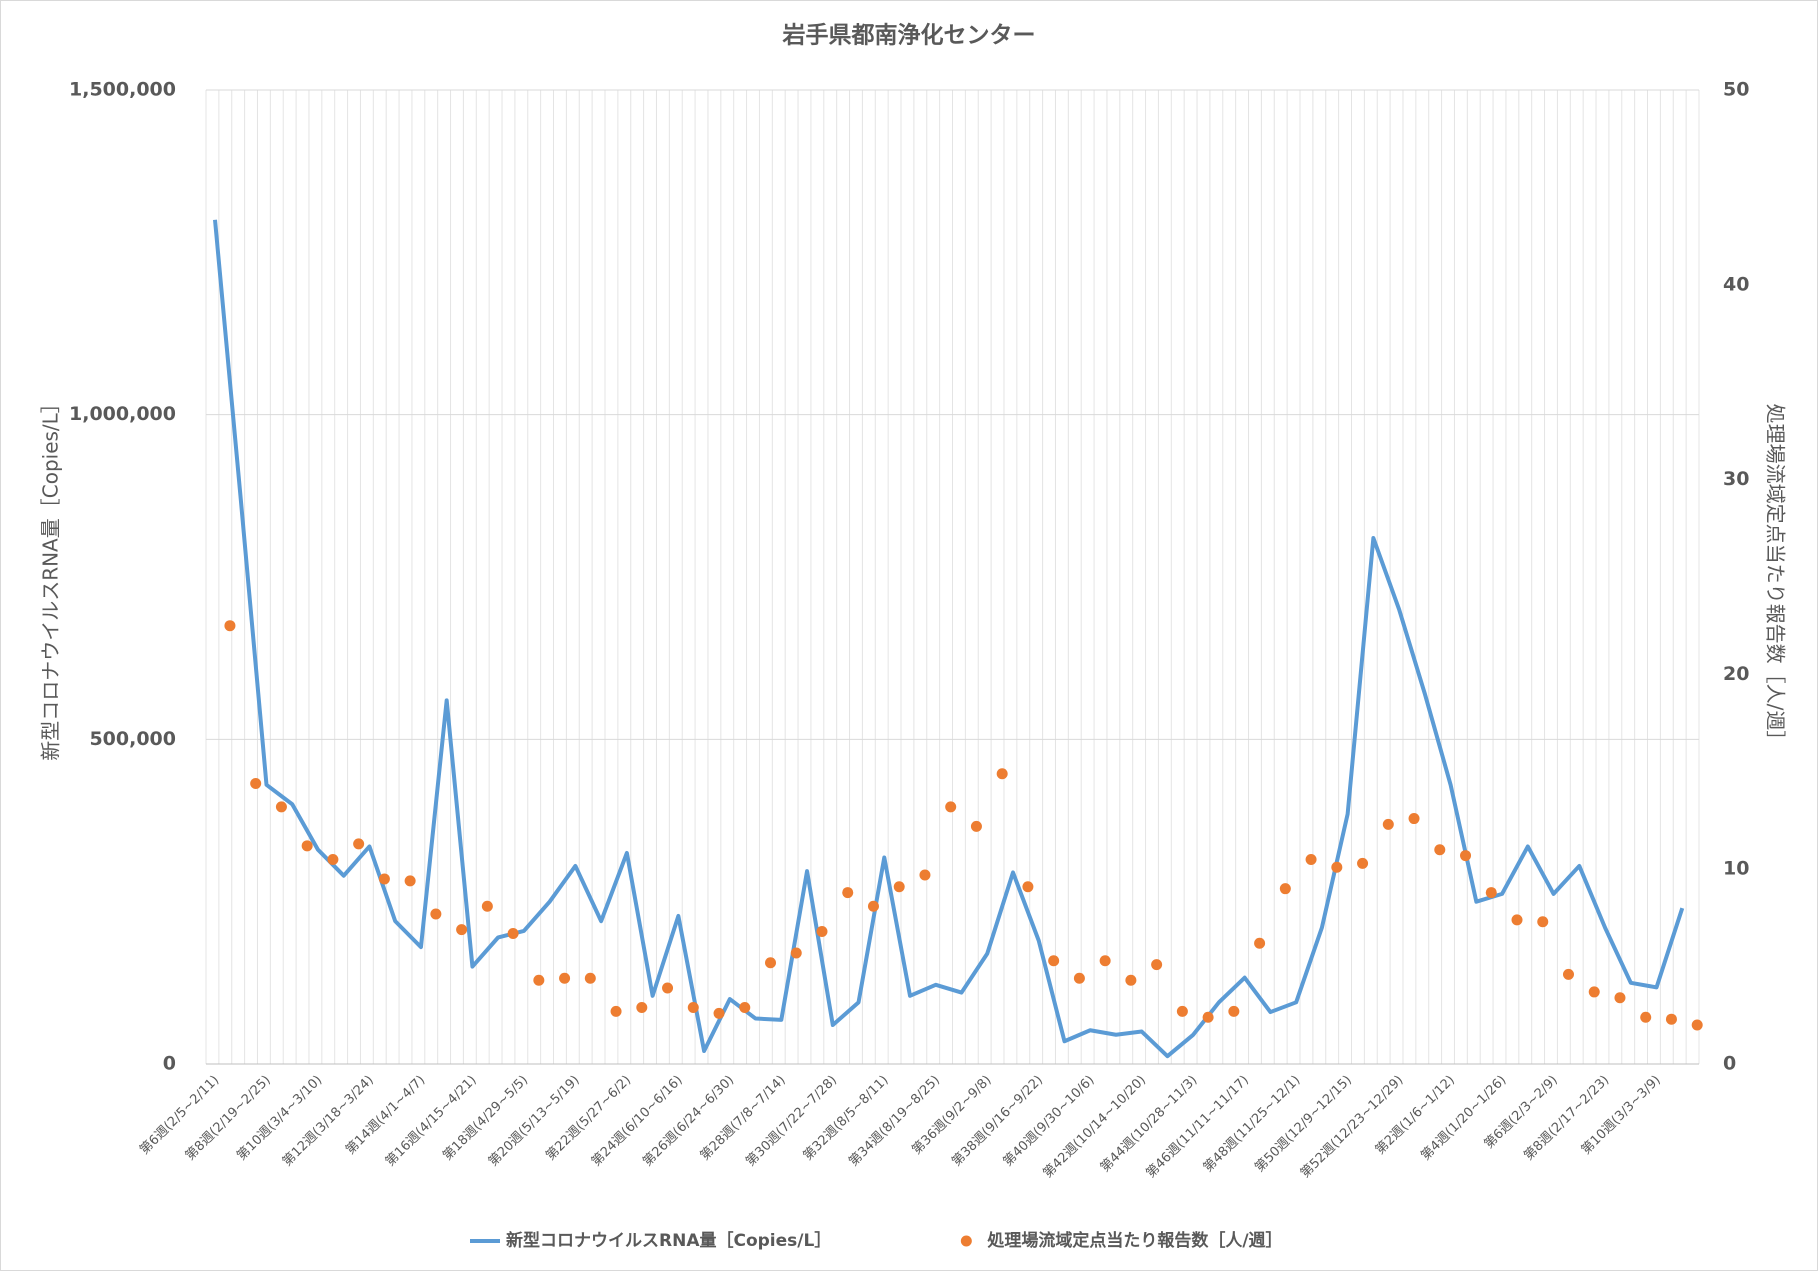  I want to click on chart-title: 岩手県都南浄化センター, so click(909, 35).